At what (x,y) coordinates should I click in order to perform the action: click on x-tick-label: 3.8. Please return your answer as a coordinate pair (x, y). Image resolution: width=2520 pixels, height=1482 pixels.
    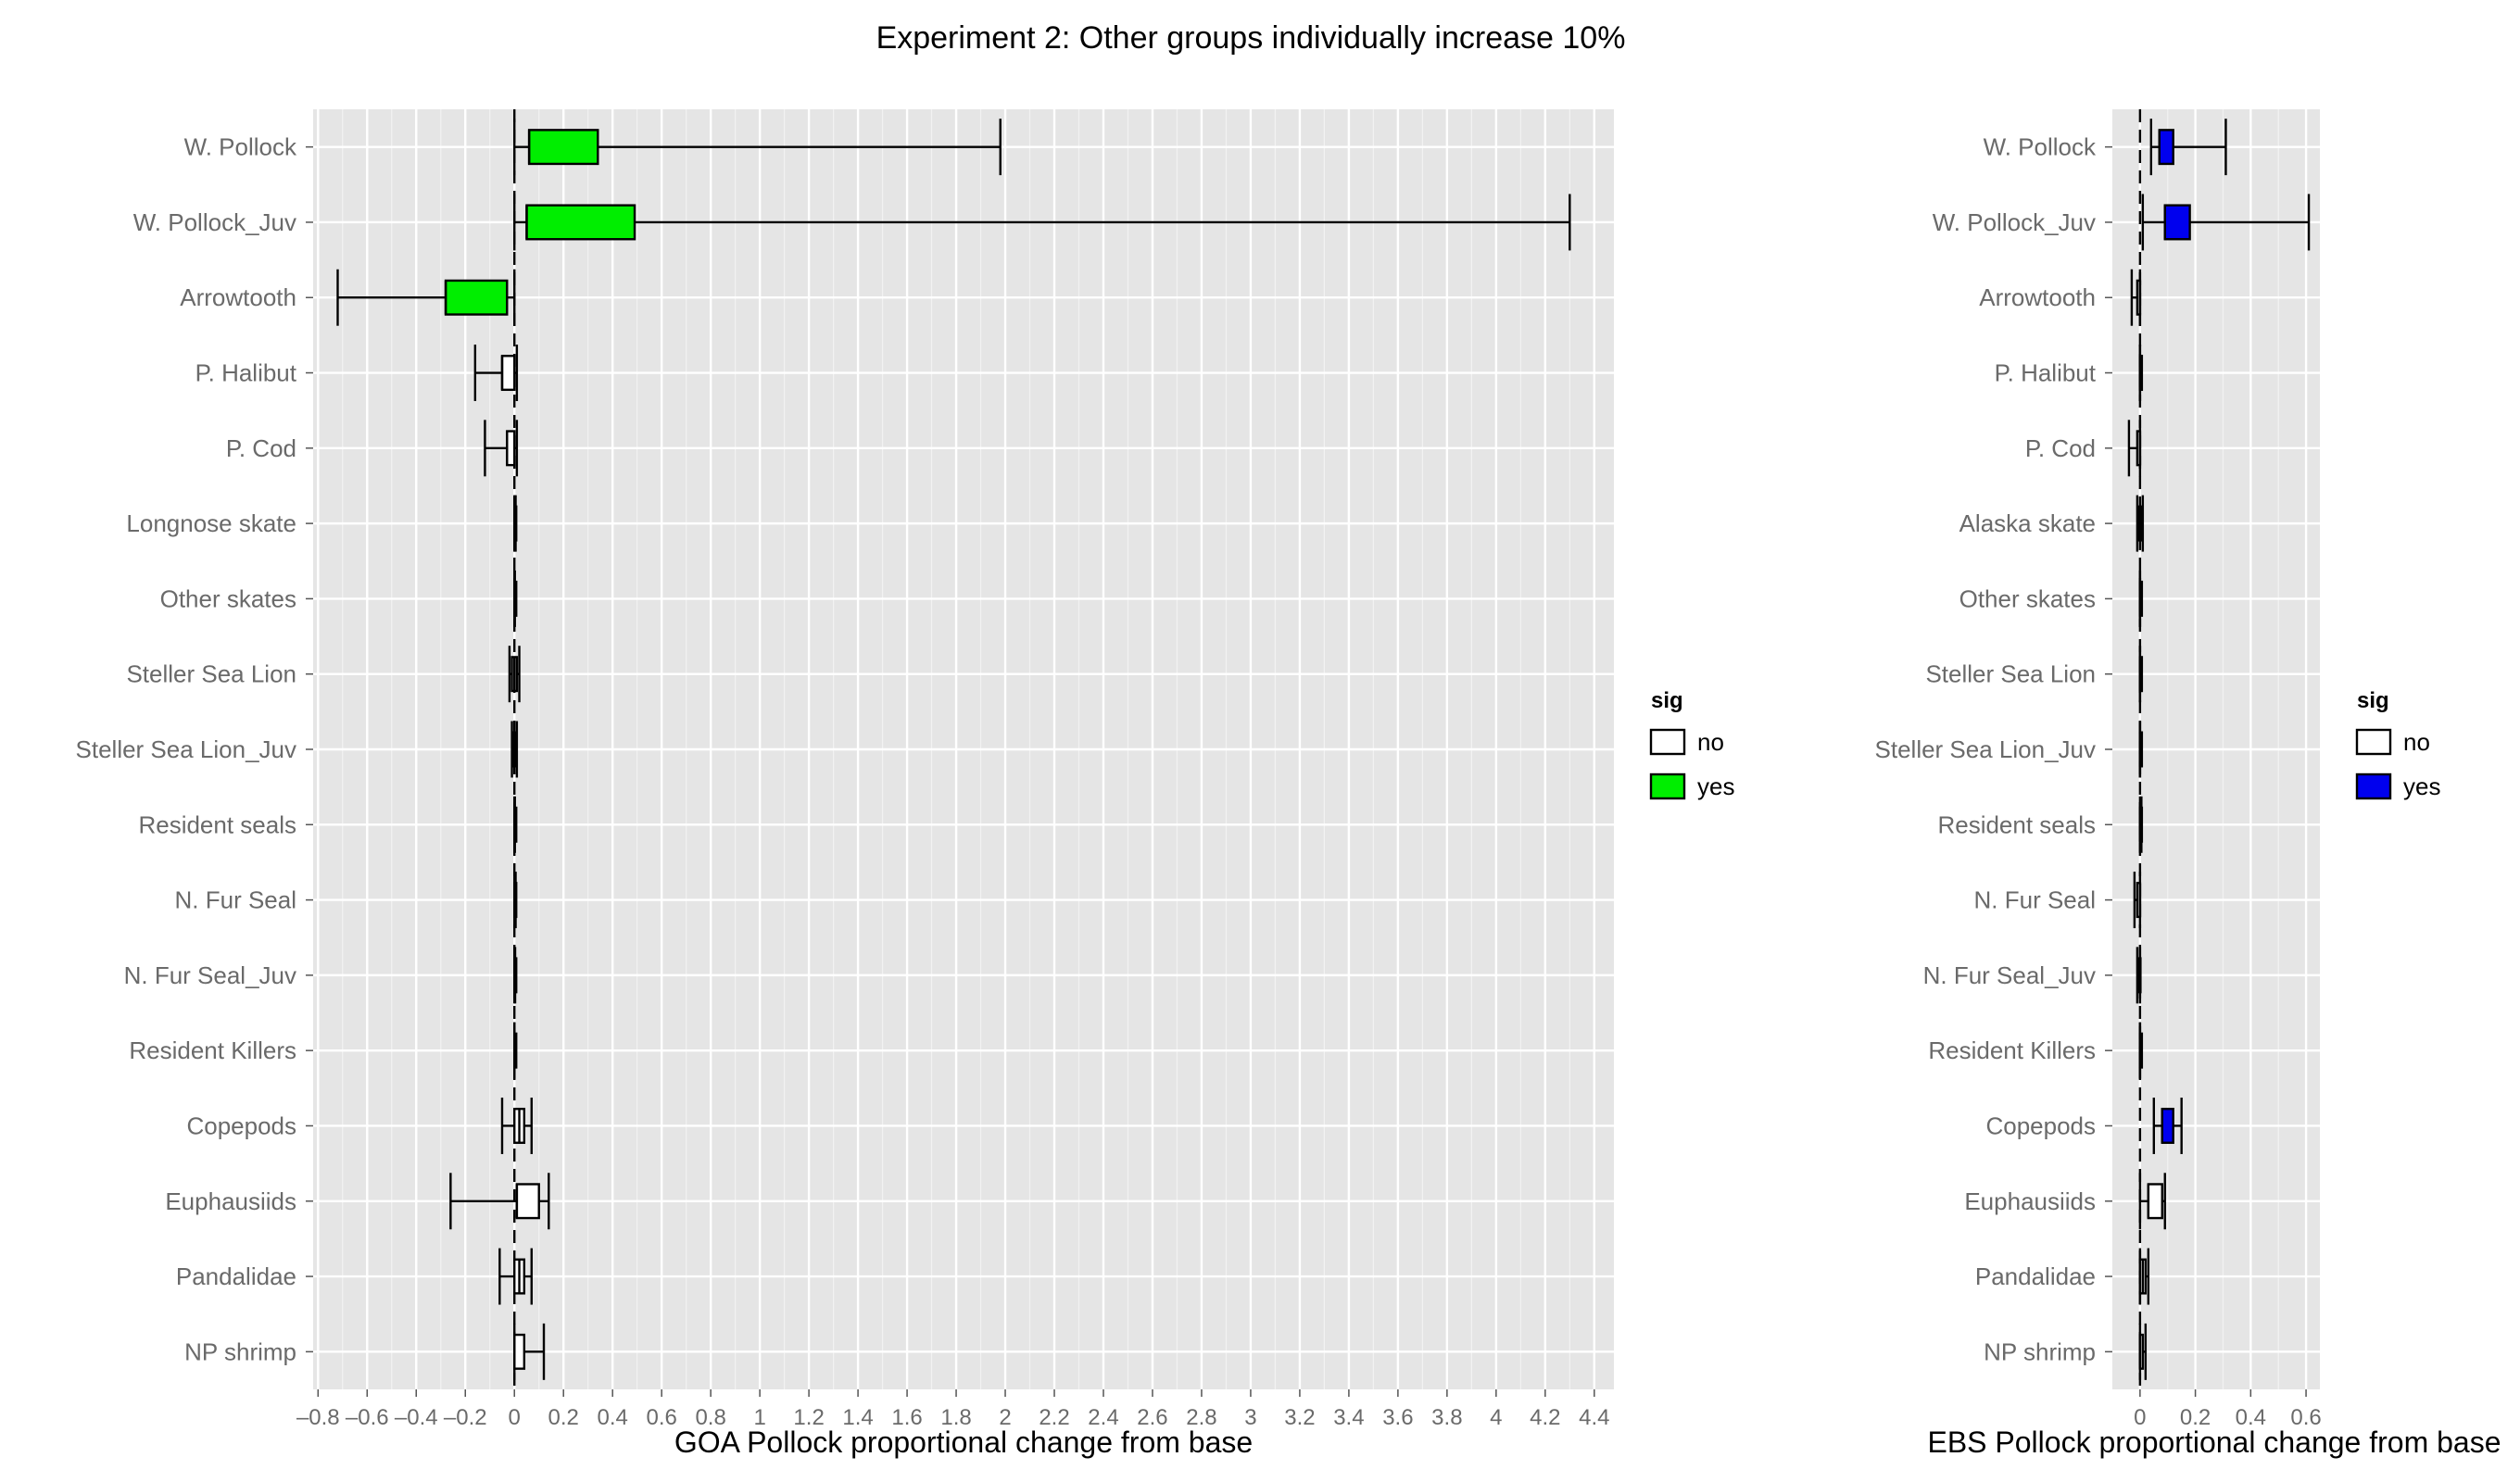
    Looking at the image, I should click on (1446, 1417).